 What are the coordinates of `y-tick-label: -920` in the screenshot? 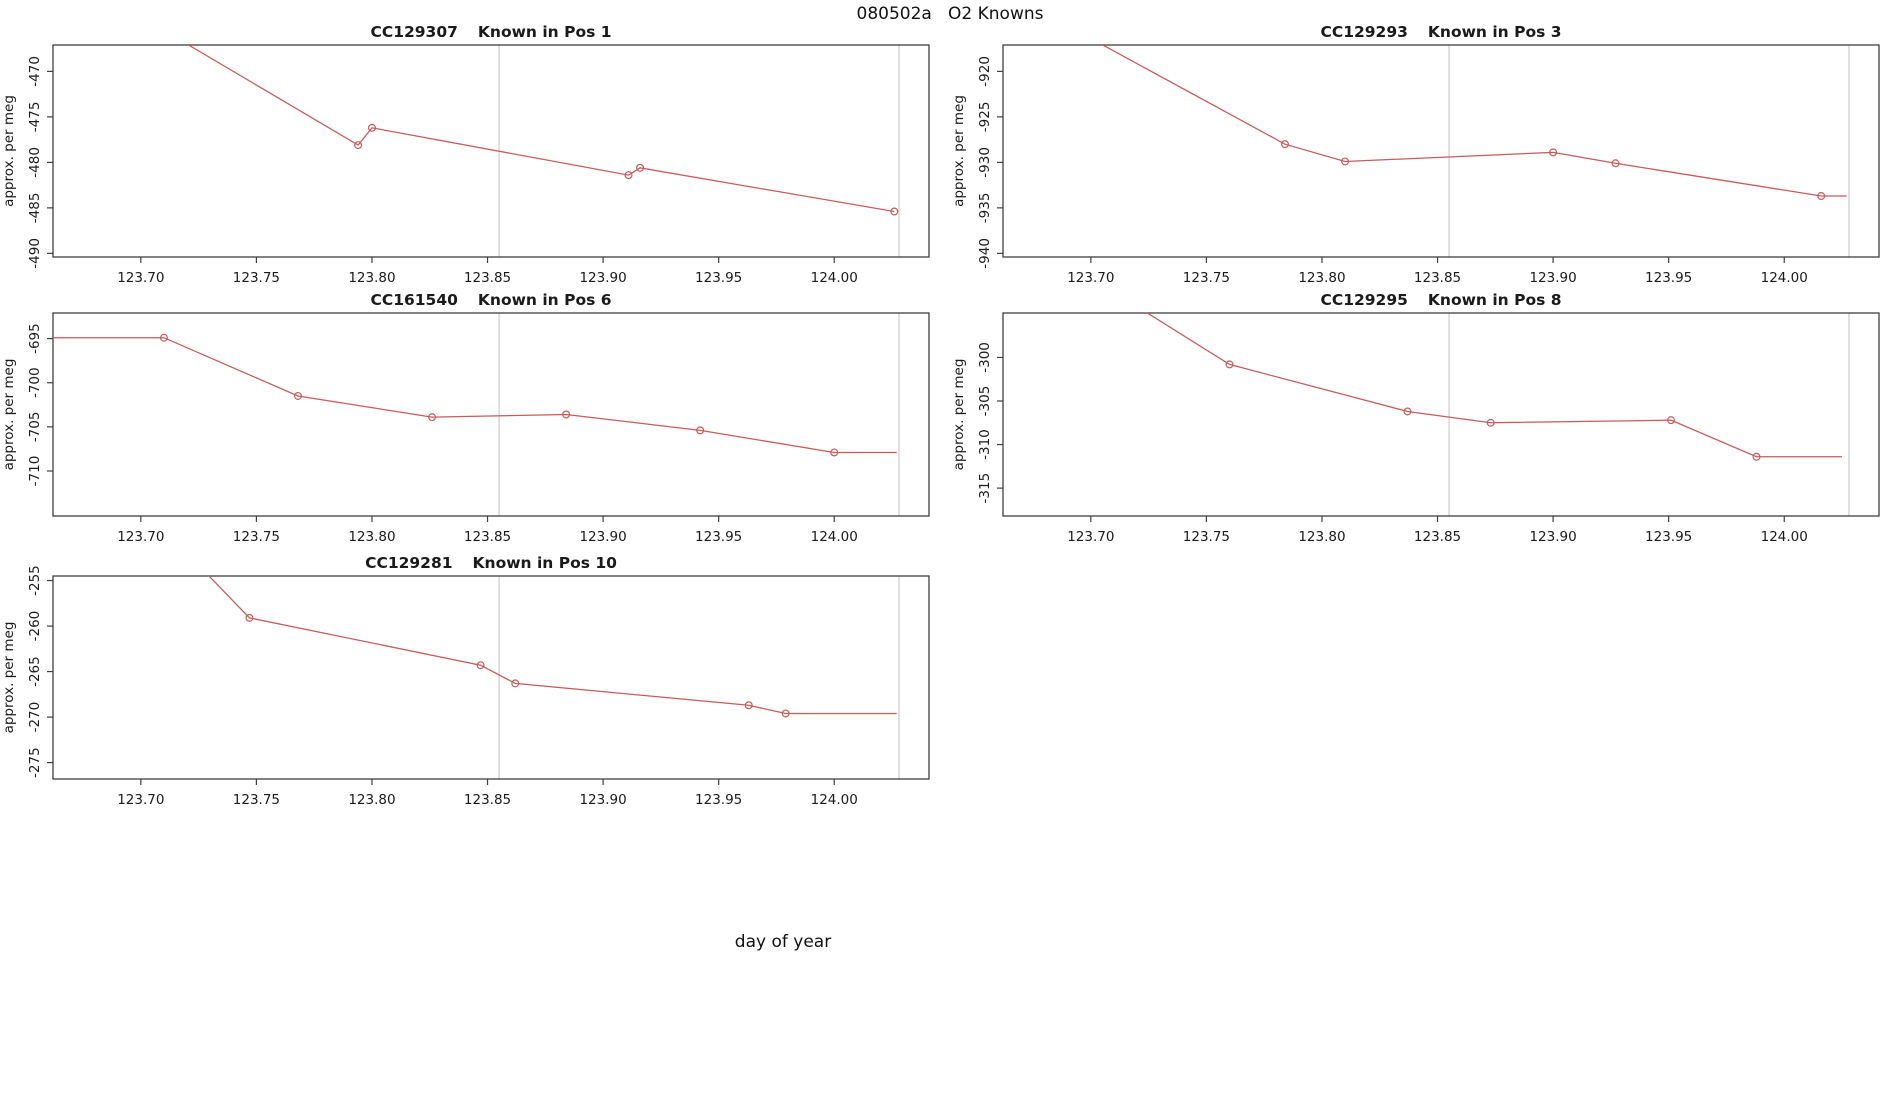 It's located at (985, 71).